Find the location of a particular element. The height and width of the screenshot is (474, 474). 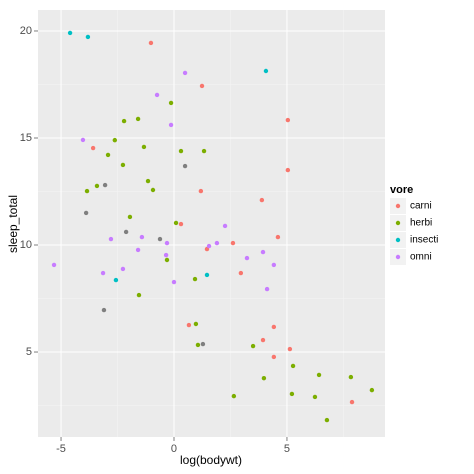

y-axis-title: sleep_total is located at coordinates (13, 224).